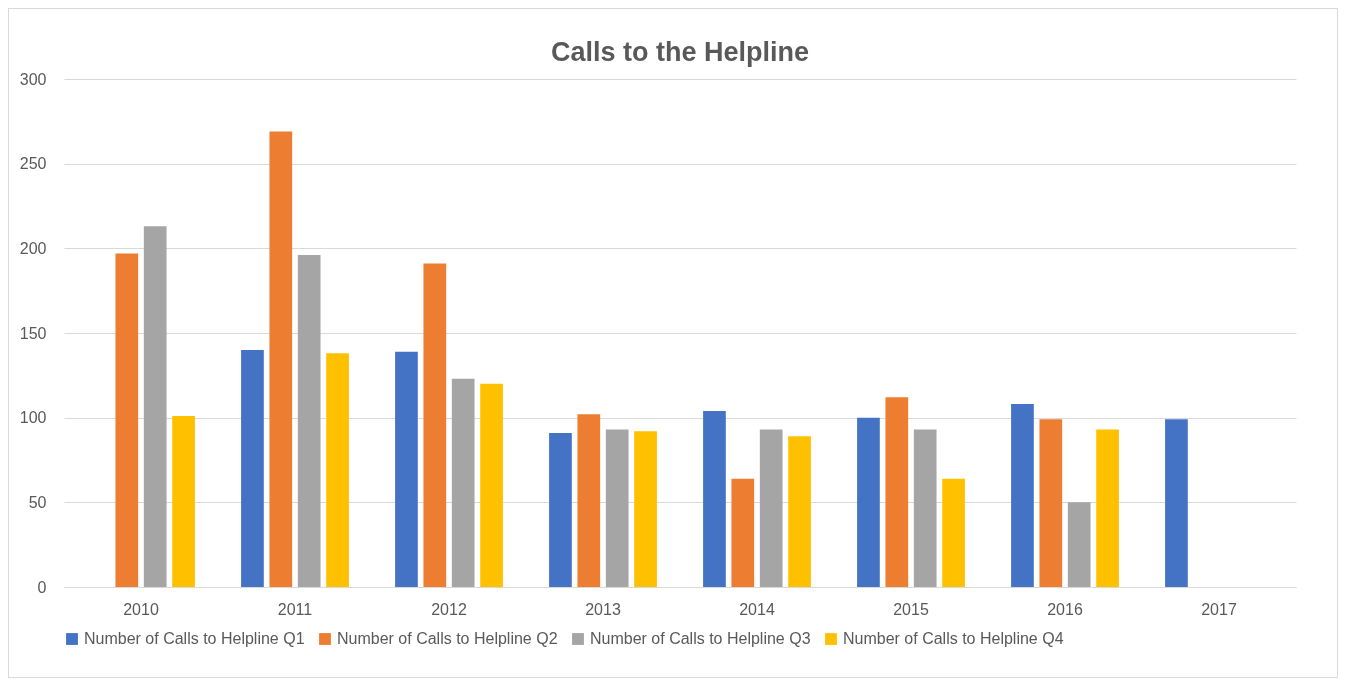 This screenshot has width=1352, height=691. Describe the element at coordinates (33, 79) in the screenshot. I see `y-tick-label: 300` at that location.